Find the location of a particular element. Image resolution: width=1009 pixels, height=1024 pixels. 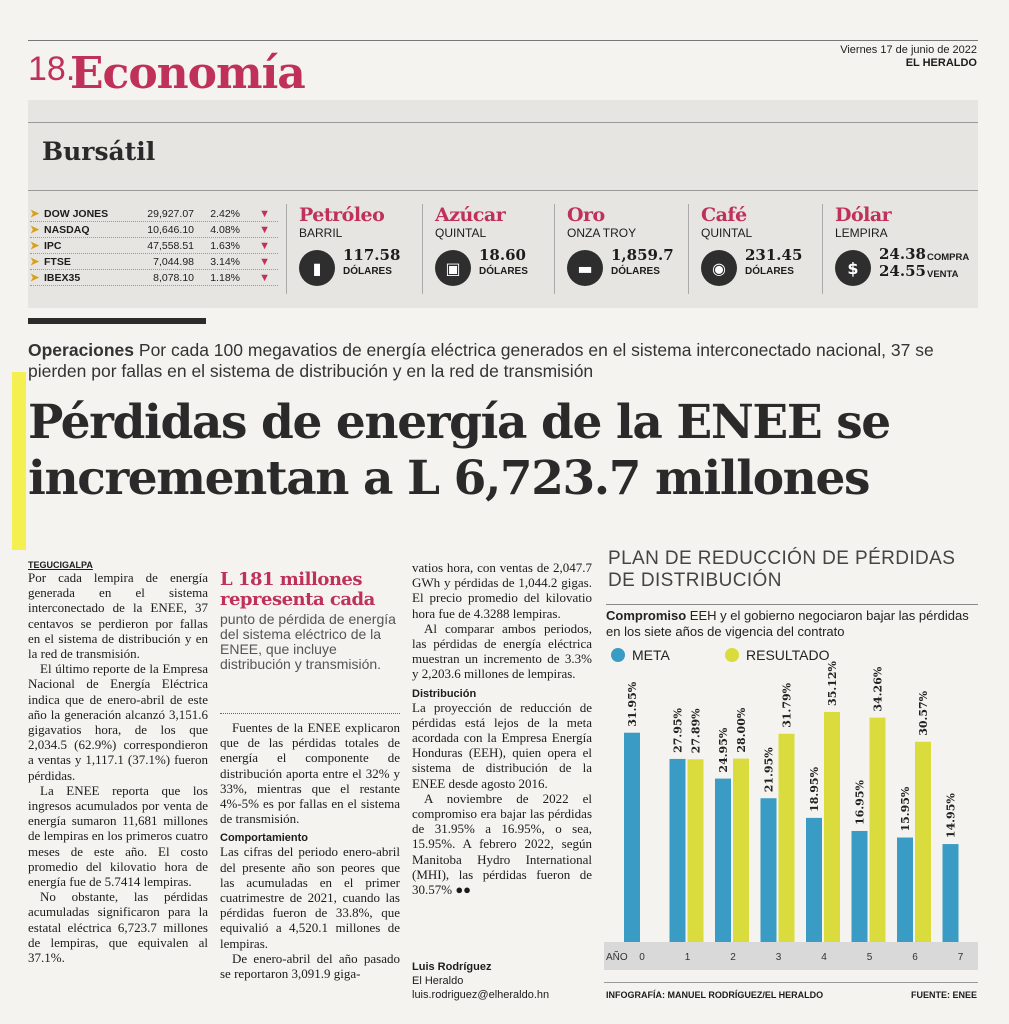

pull-quote-big: L 181 millones representa cada is located at coordinates (297, 589).